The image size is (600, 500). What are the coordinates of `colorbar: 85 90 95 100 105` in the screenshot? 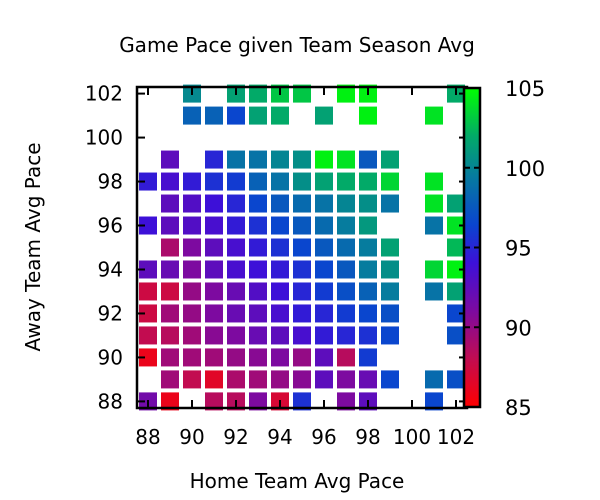 It's located at (503, 248).